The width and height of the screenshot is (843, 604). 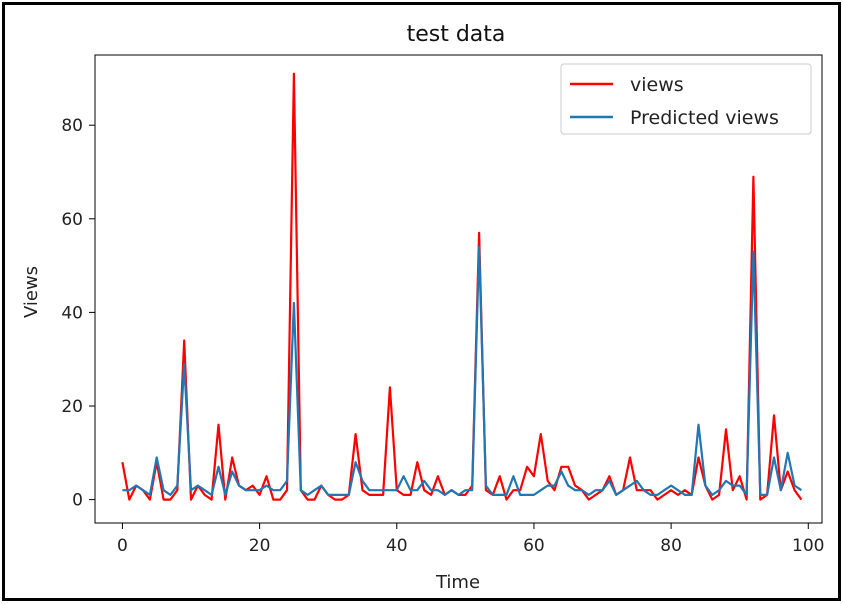 What do you see at coordinates (77, 501) in the screenshot?
I see `y-tick-label: 0` at bounding box center [77, 501].